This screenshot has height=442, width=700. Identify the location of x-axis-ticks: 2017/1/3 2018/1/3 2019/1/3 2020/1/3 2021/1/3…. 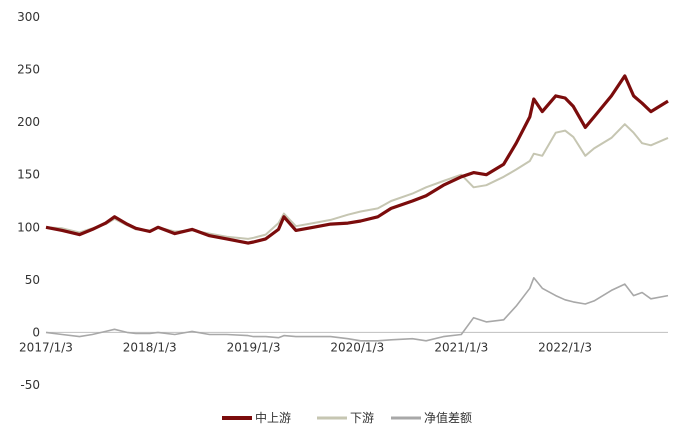
(305, 347).